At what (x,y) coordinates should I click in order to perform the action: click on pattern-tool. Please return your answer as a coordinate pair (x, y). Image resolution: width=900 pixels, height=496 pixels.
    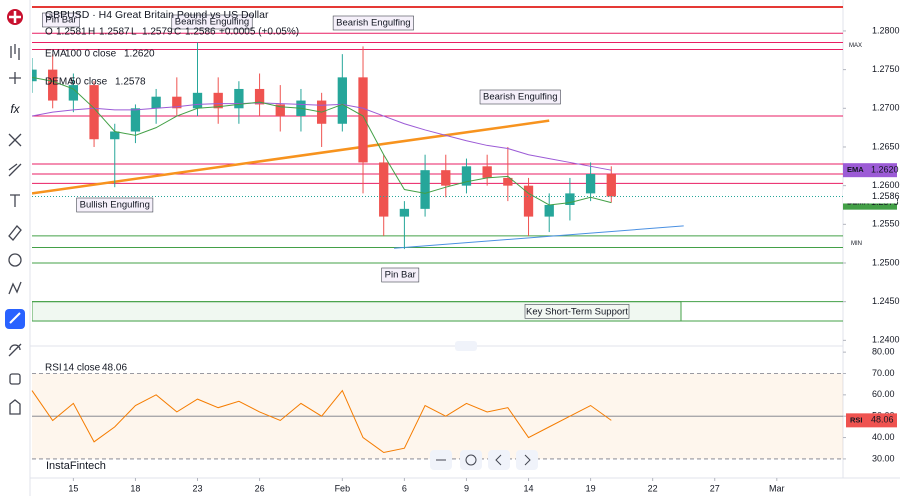
    Looking at the image, I should click on (15, 288).